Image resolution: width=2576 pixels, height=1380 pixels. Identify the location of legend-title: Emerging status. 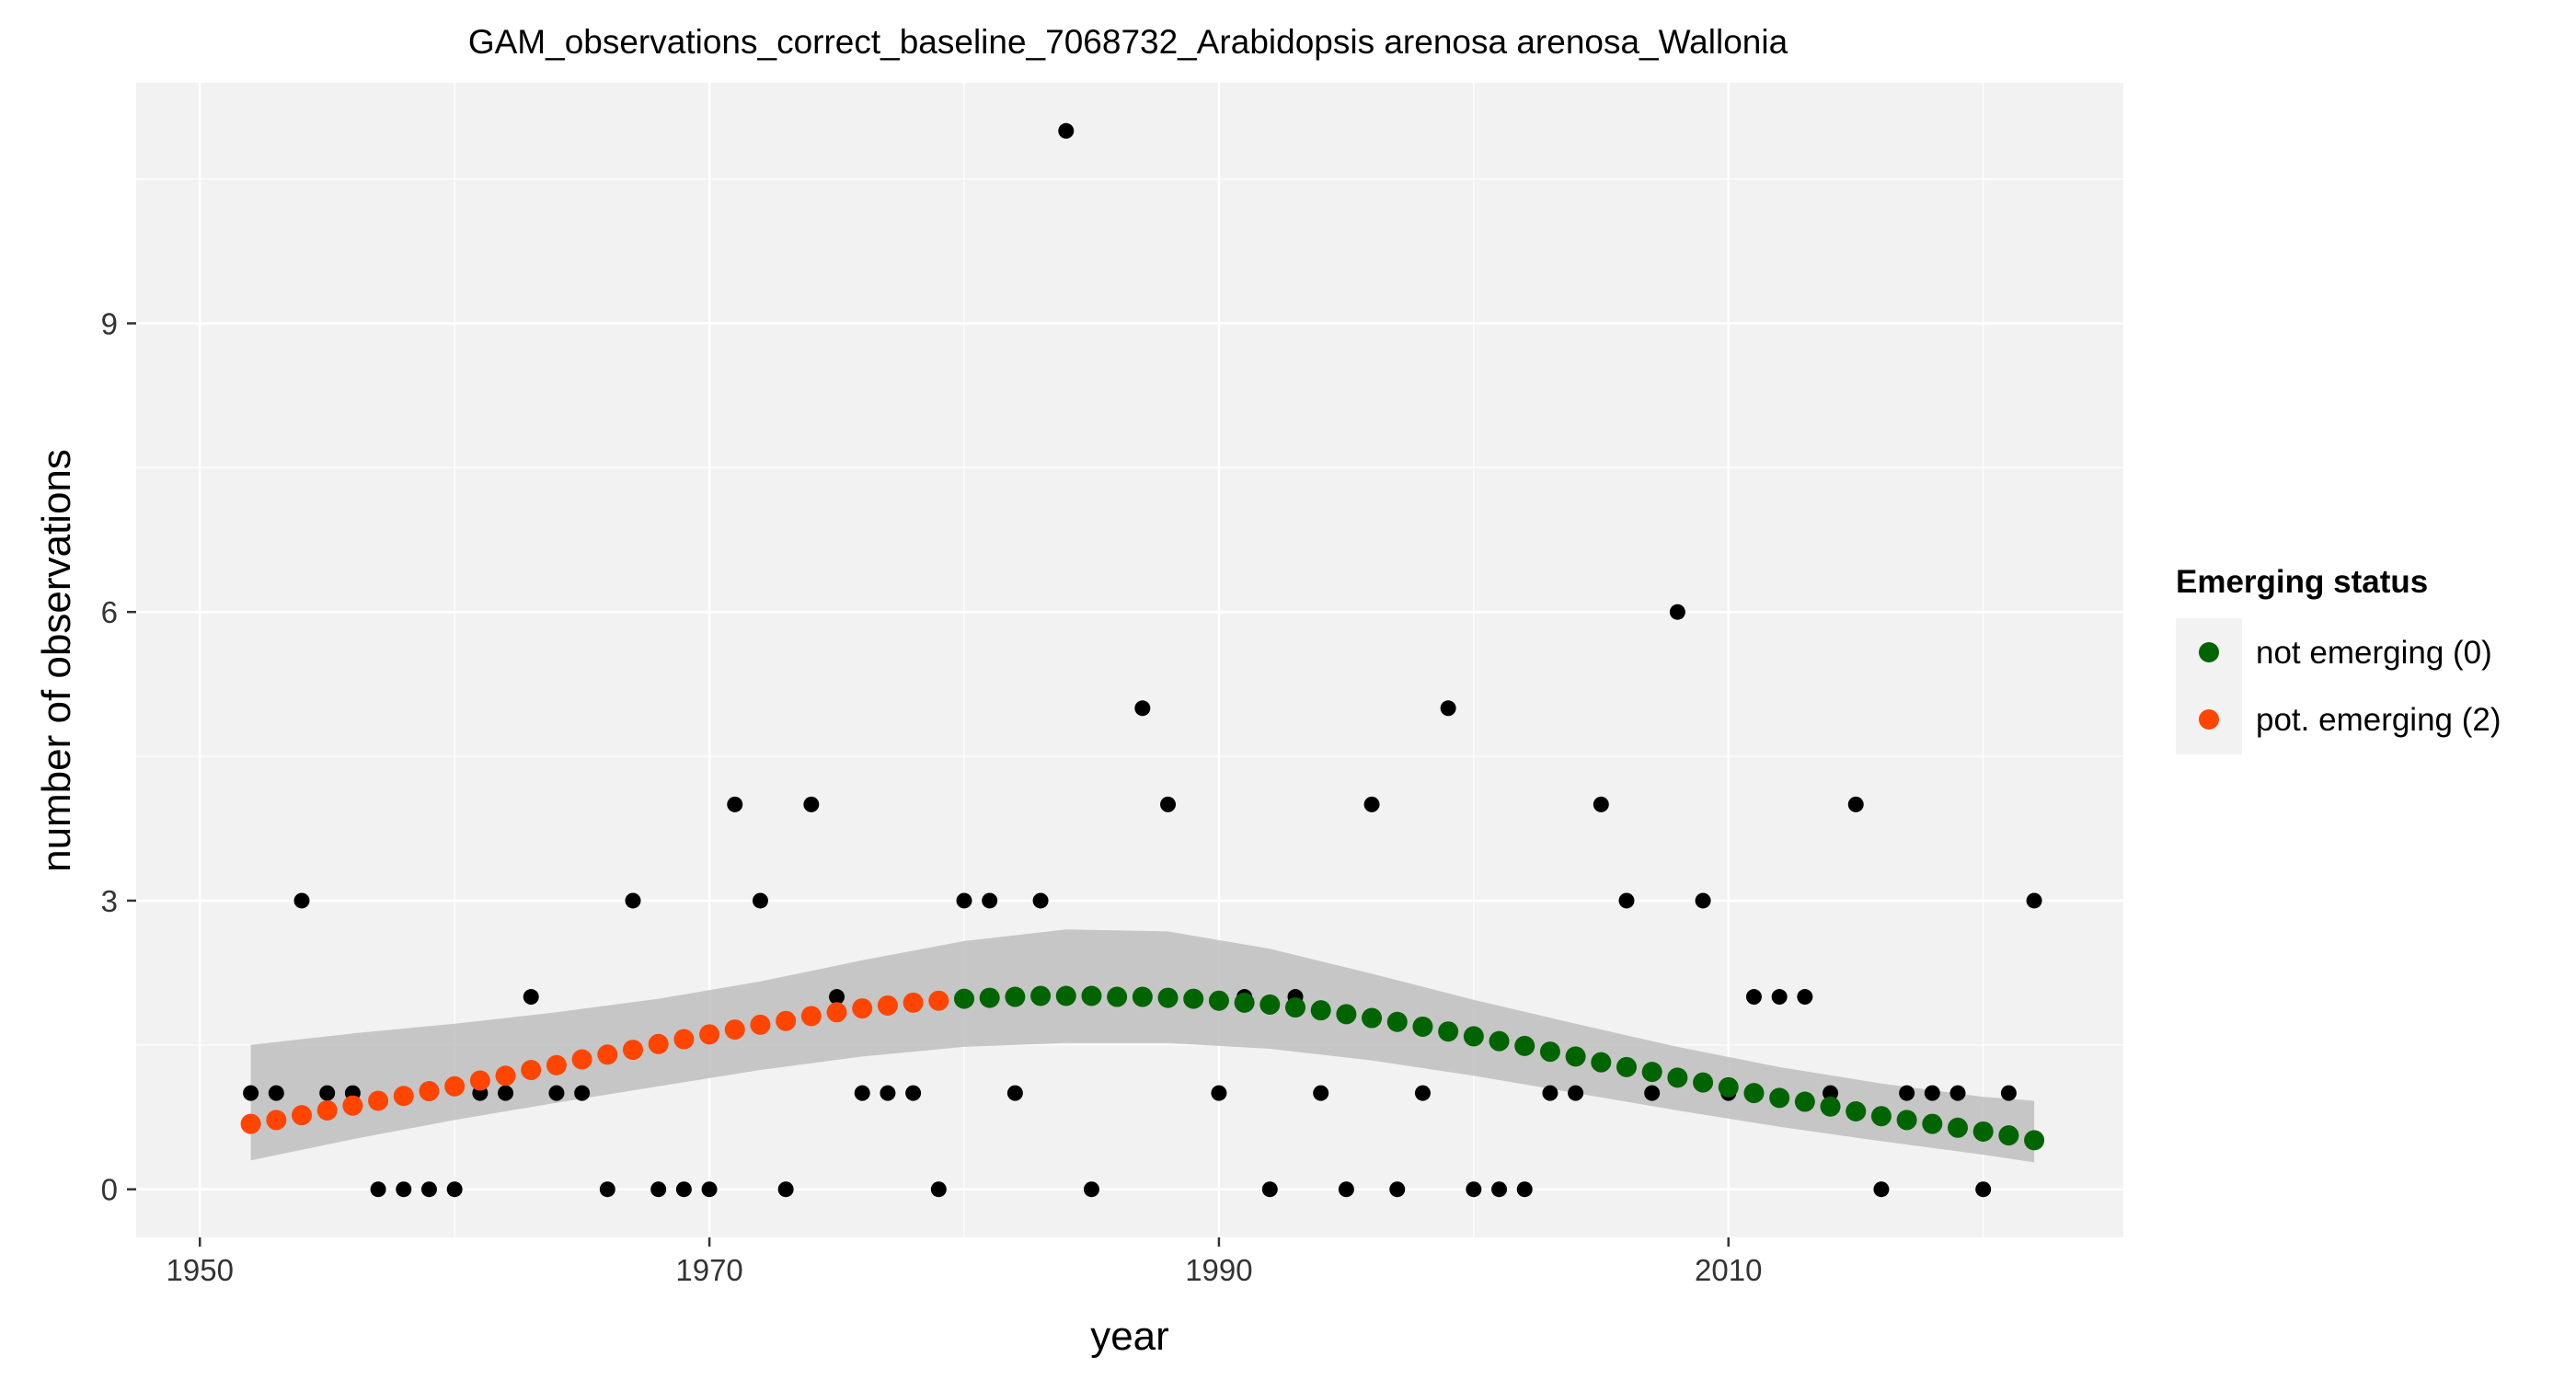
(2302, 582).